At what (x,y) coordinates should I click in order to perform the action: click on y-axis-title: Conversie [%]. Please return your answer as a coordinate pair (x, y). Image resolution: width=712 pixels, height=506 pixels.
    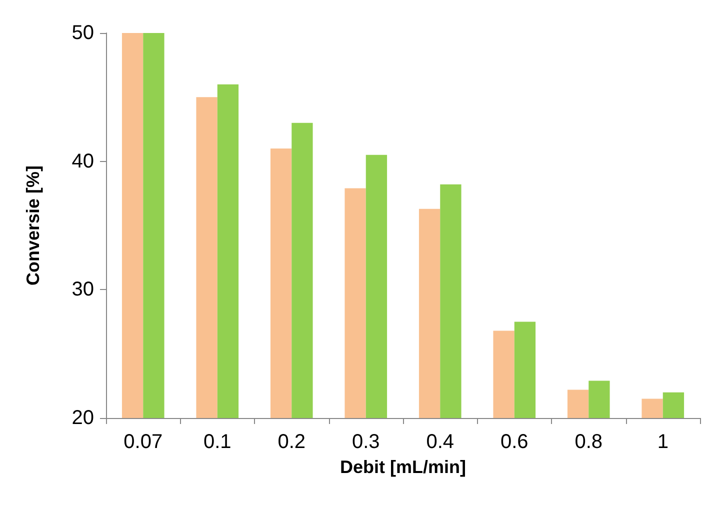
    Looking at the image, I should click on (33, 225).